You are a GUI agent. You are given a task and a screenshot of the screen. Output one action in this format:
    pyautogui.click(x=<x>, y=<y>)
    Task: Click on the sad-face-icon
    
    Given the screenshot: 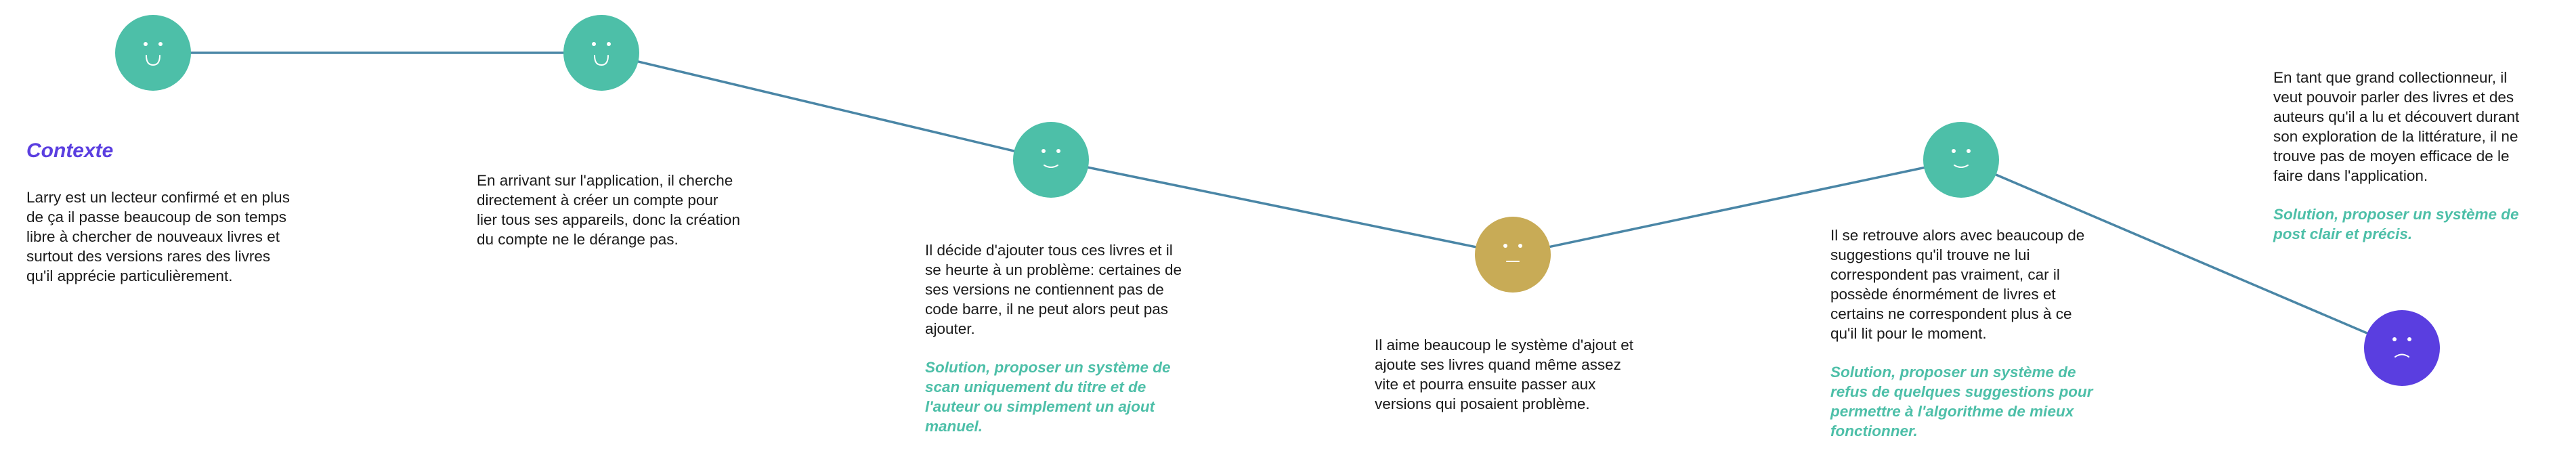 What is the action you would take?
    pyautogui.click(x=2402, y=348)
    